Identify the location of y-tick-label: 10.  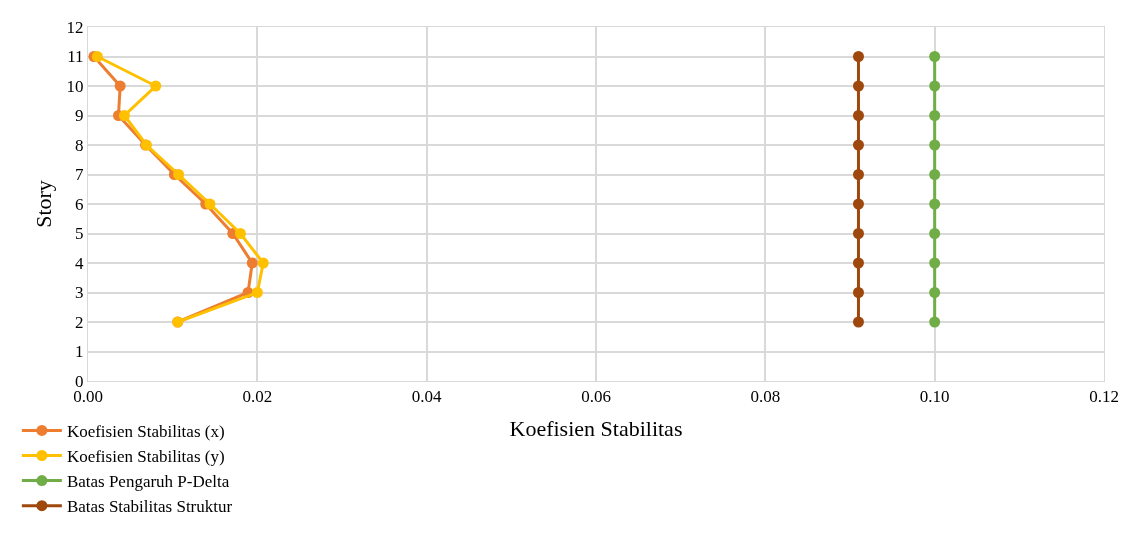
(75, 86).